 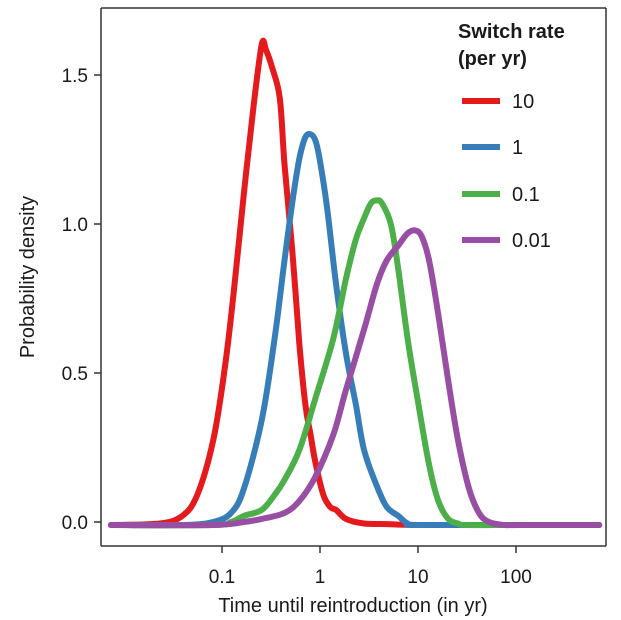 I want to click on y-tick-1: 0.5, so click(x=81, y=374).